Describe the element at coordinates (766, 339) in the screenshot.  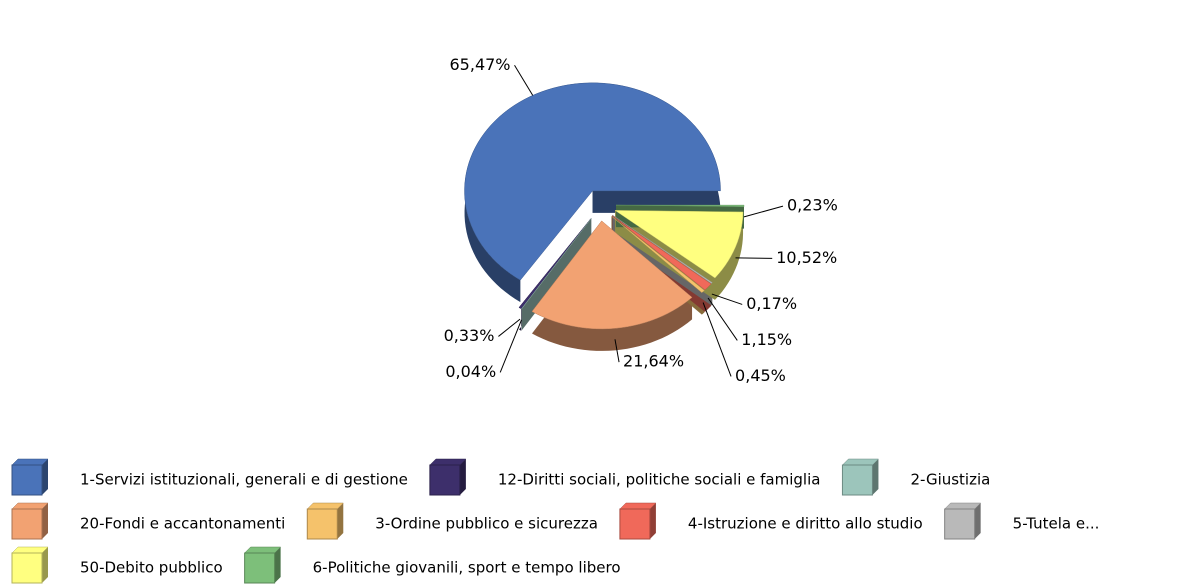
I see `data-label: 1,15%` at that location.